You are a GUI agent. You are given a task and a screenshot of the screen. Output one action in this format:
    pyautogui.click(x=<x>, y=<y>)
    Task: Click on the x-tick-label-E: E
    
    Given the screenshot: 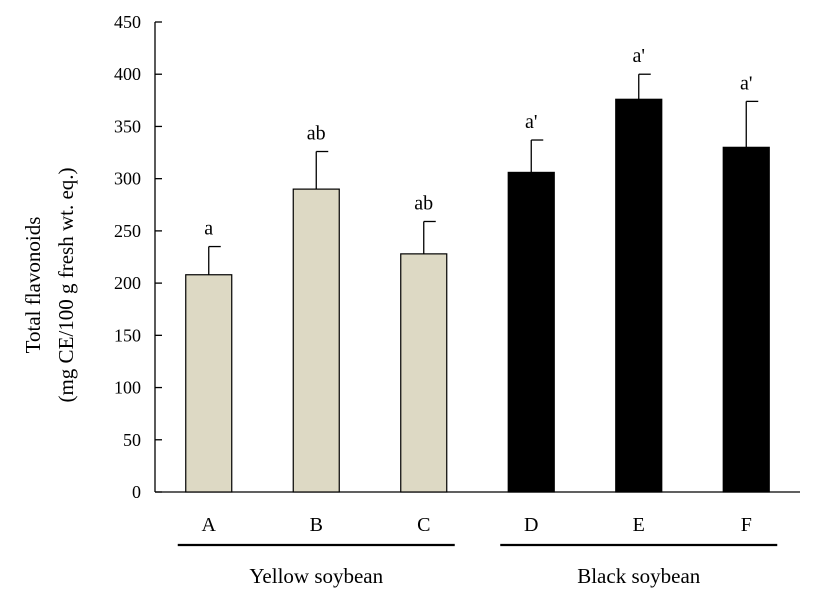 What is the action you would take?
    pyautogui.click(x=639, y=525)
    